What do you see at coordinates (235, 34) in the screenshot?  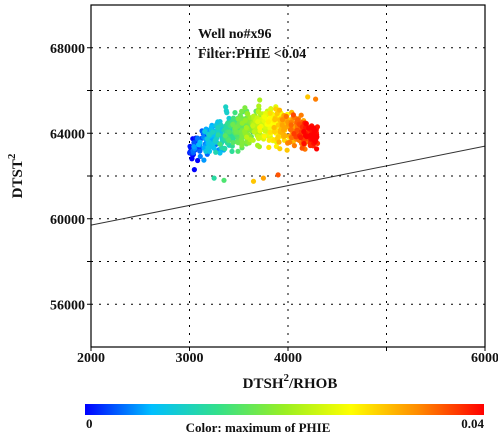 I see `annotation-well: Well no#x96` at bounding box center [235, 34].